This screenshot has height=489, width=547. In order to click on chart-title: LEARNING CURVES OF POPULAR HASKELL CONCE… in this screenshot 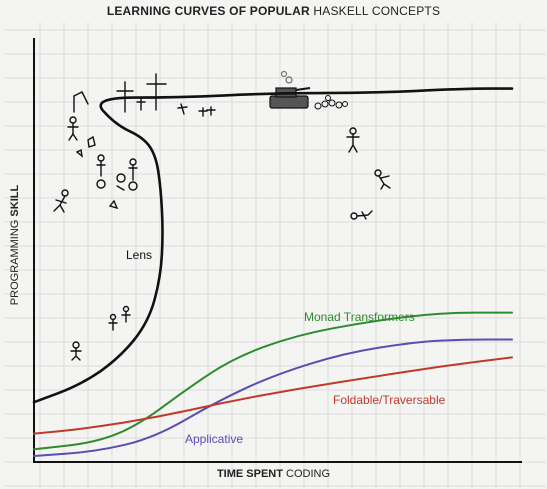, I will do `click(273, 11)`.